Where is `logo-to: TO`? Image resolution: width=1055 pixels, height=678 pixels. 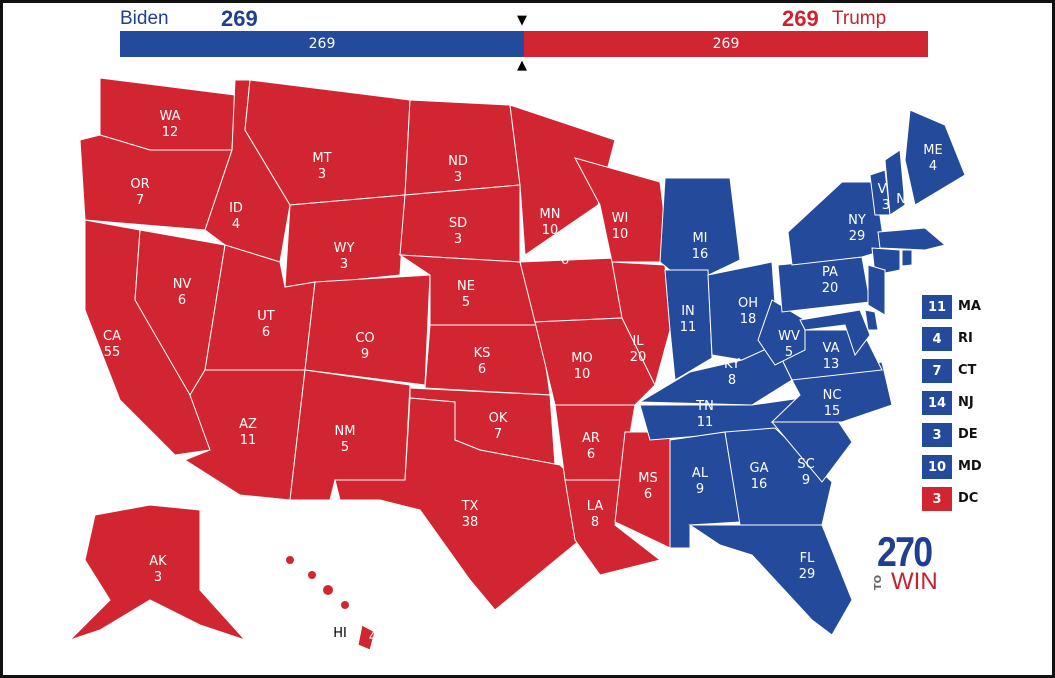 logo-to: TO is located at coordinates (879, 582).